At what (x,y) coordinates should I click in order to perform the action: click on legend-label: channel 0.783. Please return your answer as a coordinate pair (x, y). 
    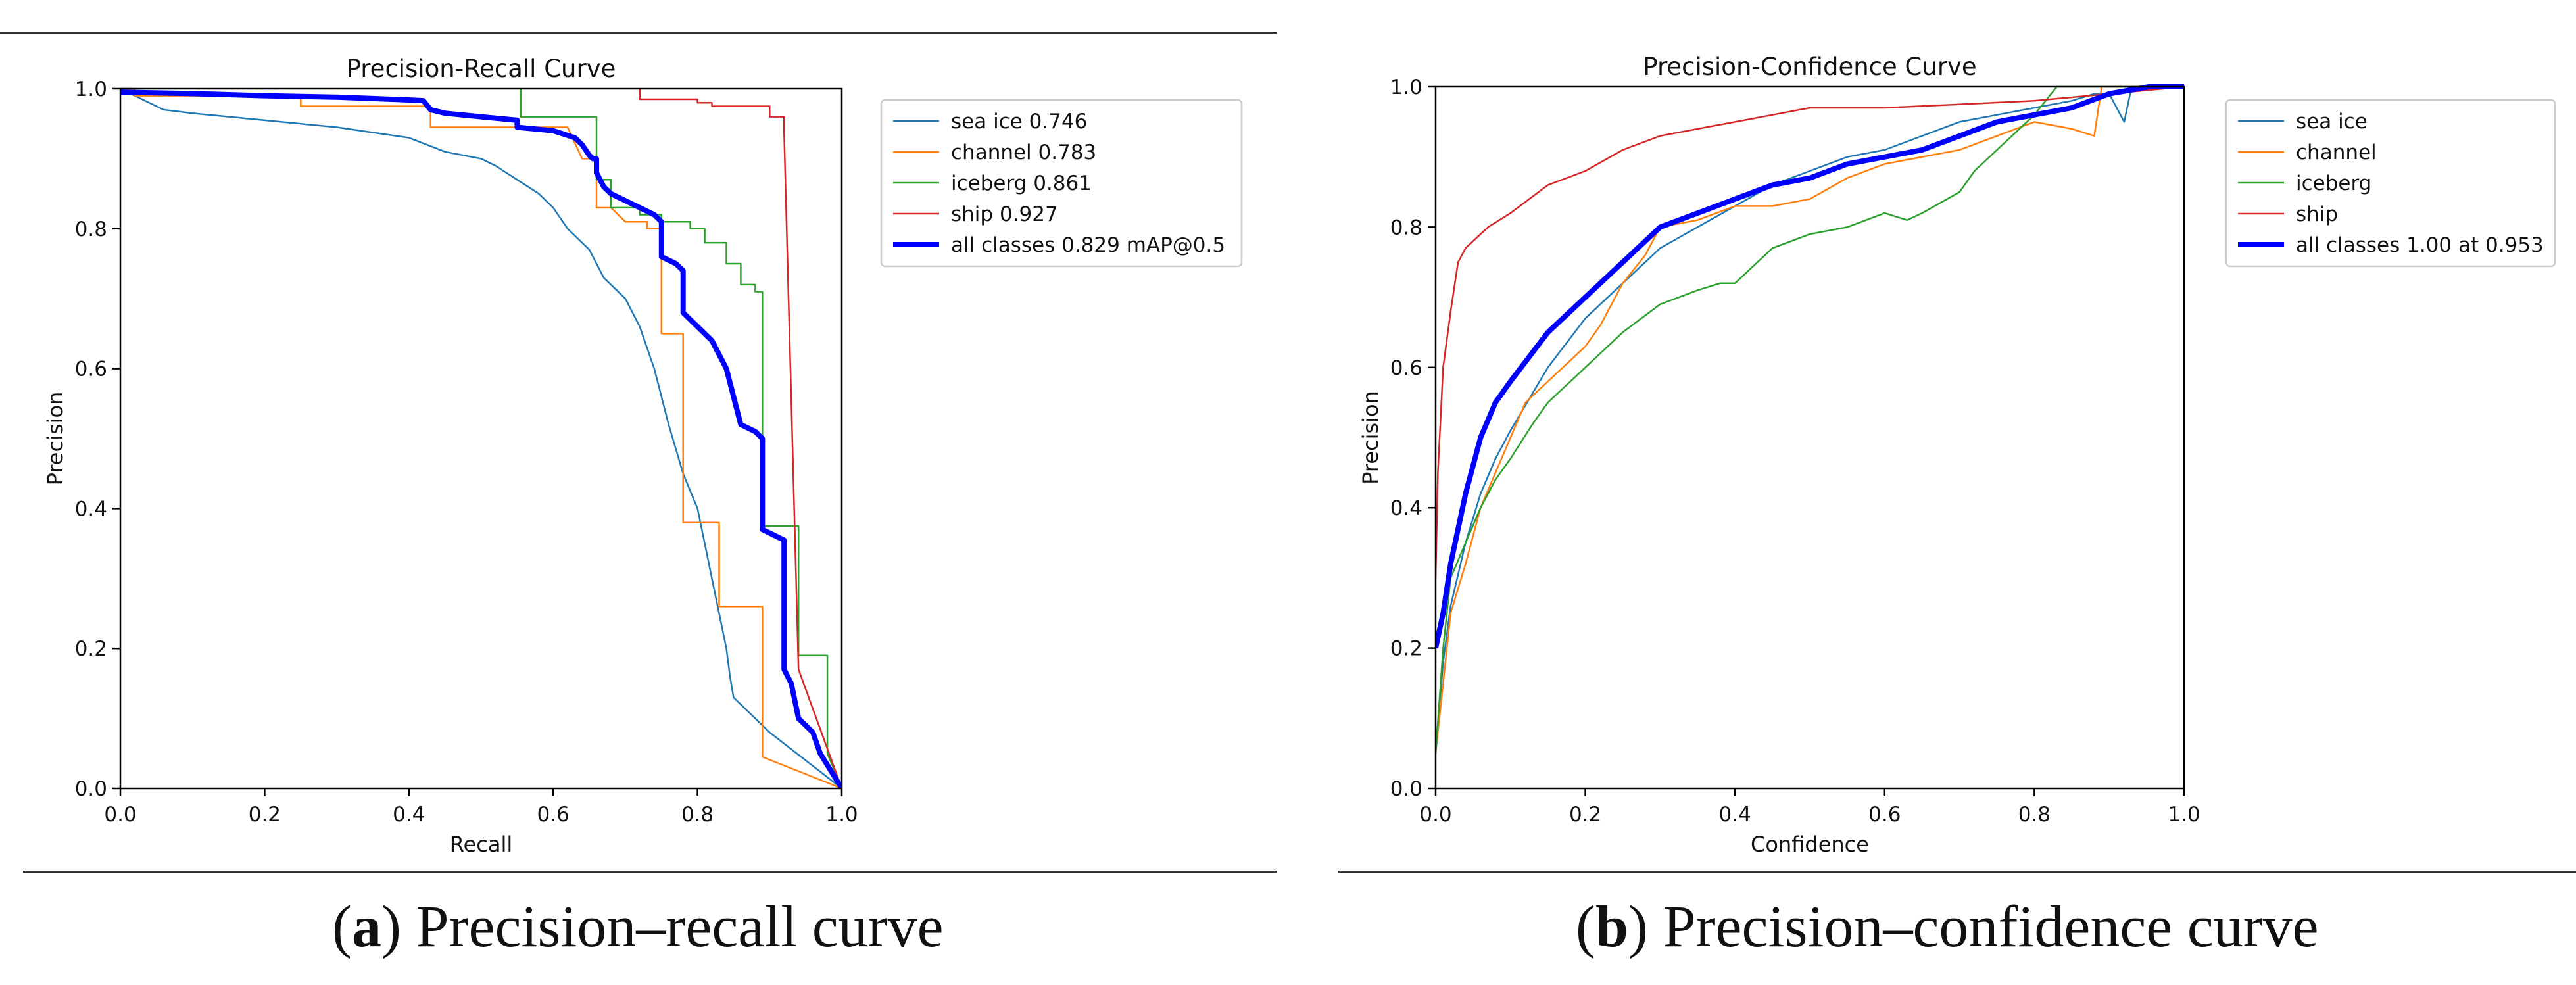
    Looking at the image, I should click on (1024, 152).